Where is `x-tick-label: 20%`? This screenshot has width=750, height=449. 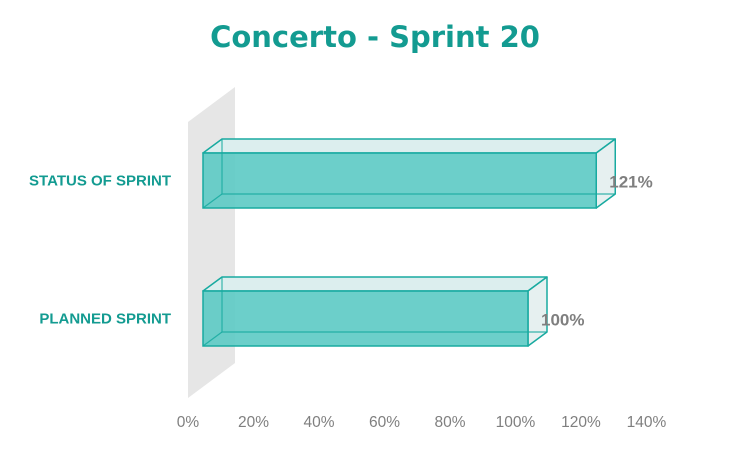
x-tick-label: 20% is located at coordinates (253, 422).